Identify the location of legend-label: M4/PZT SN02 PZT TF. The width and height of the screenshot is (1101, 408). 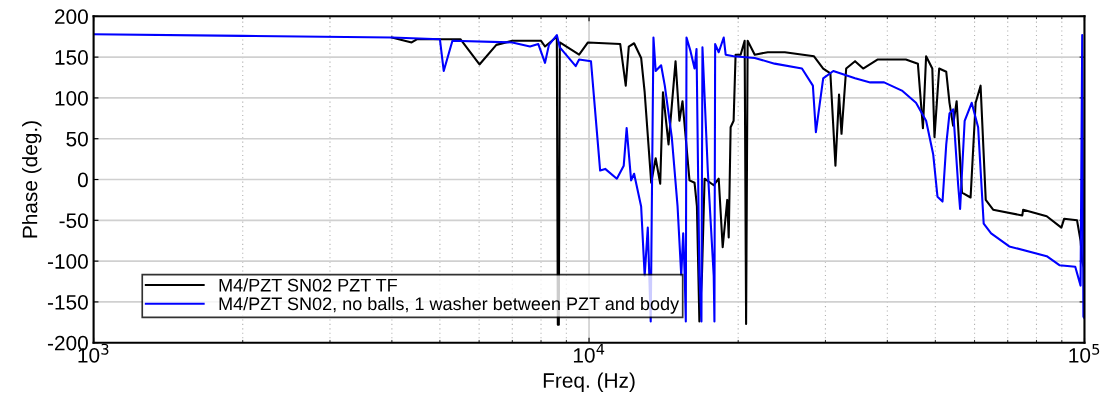
(308, 285).